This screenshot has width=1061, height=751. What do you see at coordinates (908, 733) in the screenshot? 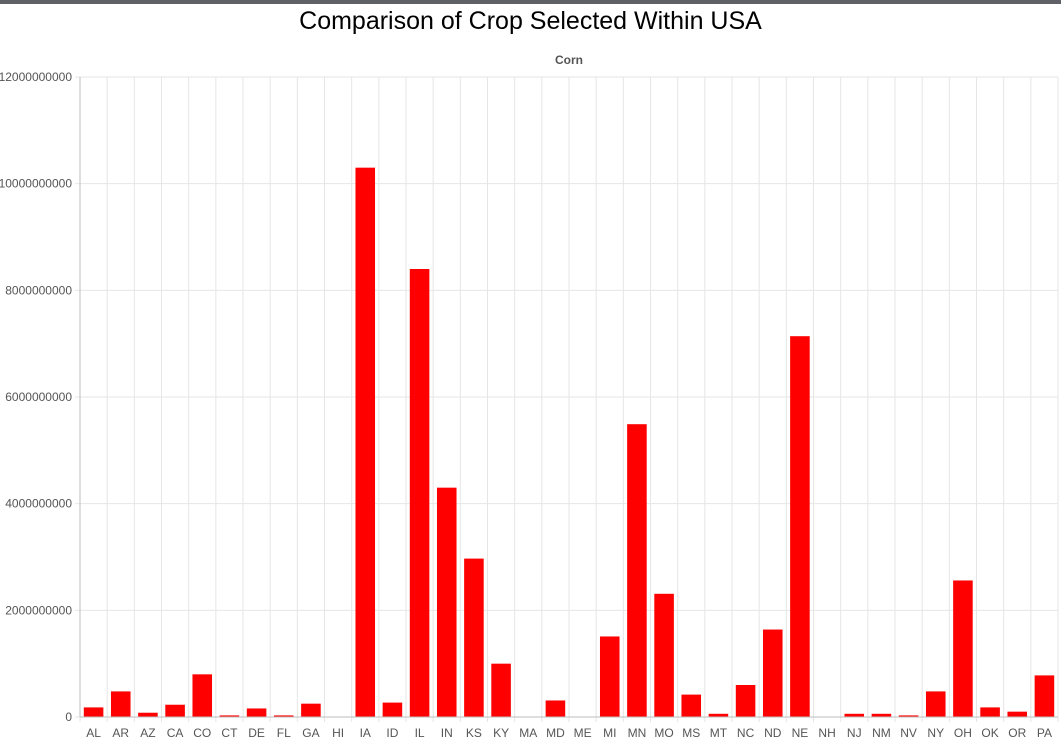
I see `x-tick-label: NV` at bounding box center [908, 733].